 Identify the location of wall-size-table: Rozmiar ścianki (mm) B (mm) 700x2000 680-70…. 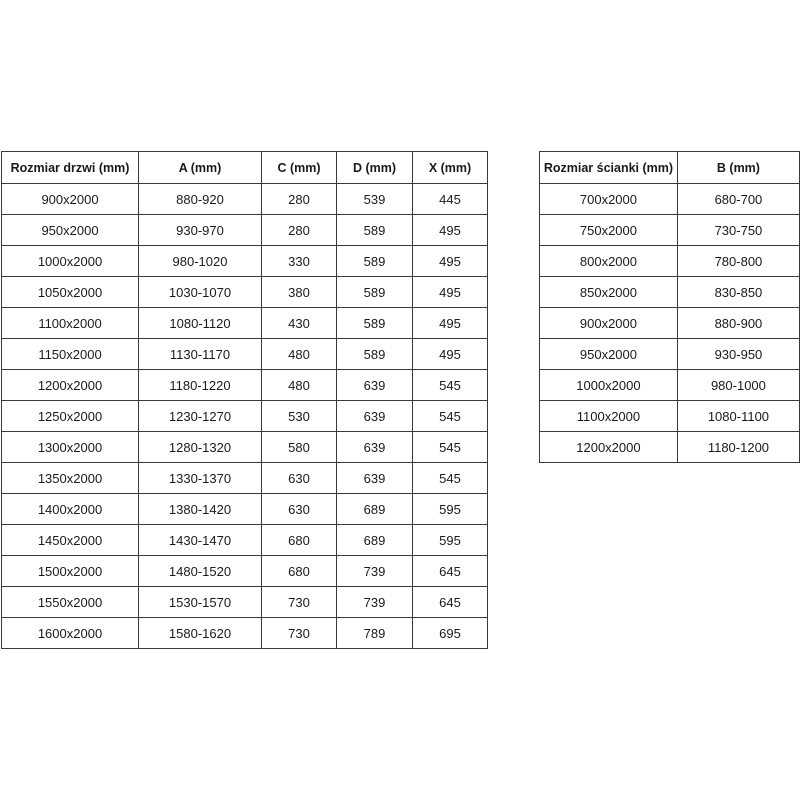
(669, 307).